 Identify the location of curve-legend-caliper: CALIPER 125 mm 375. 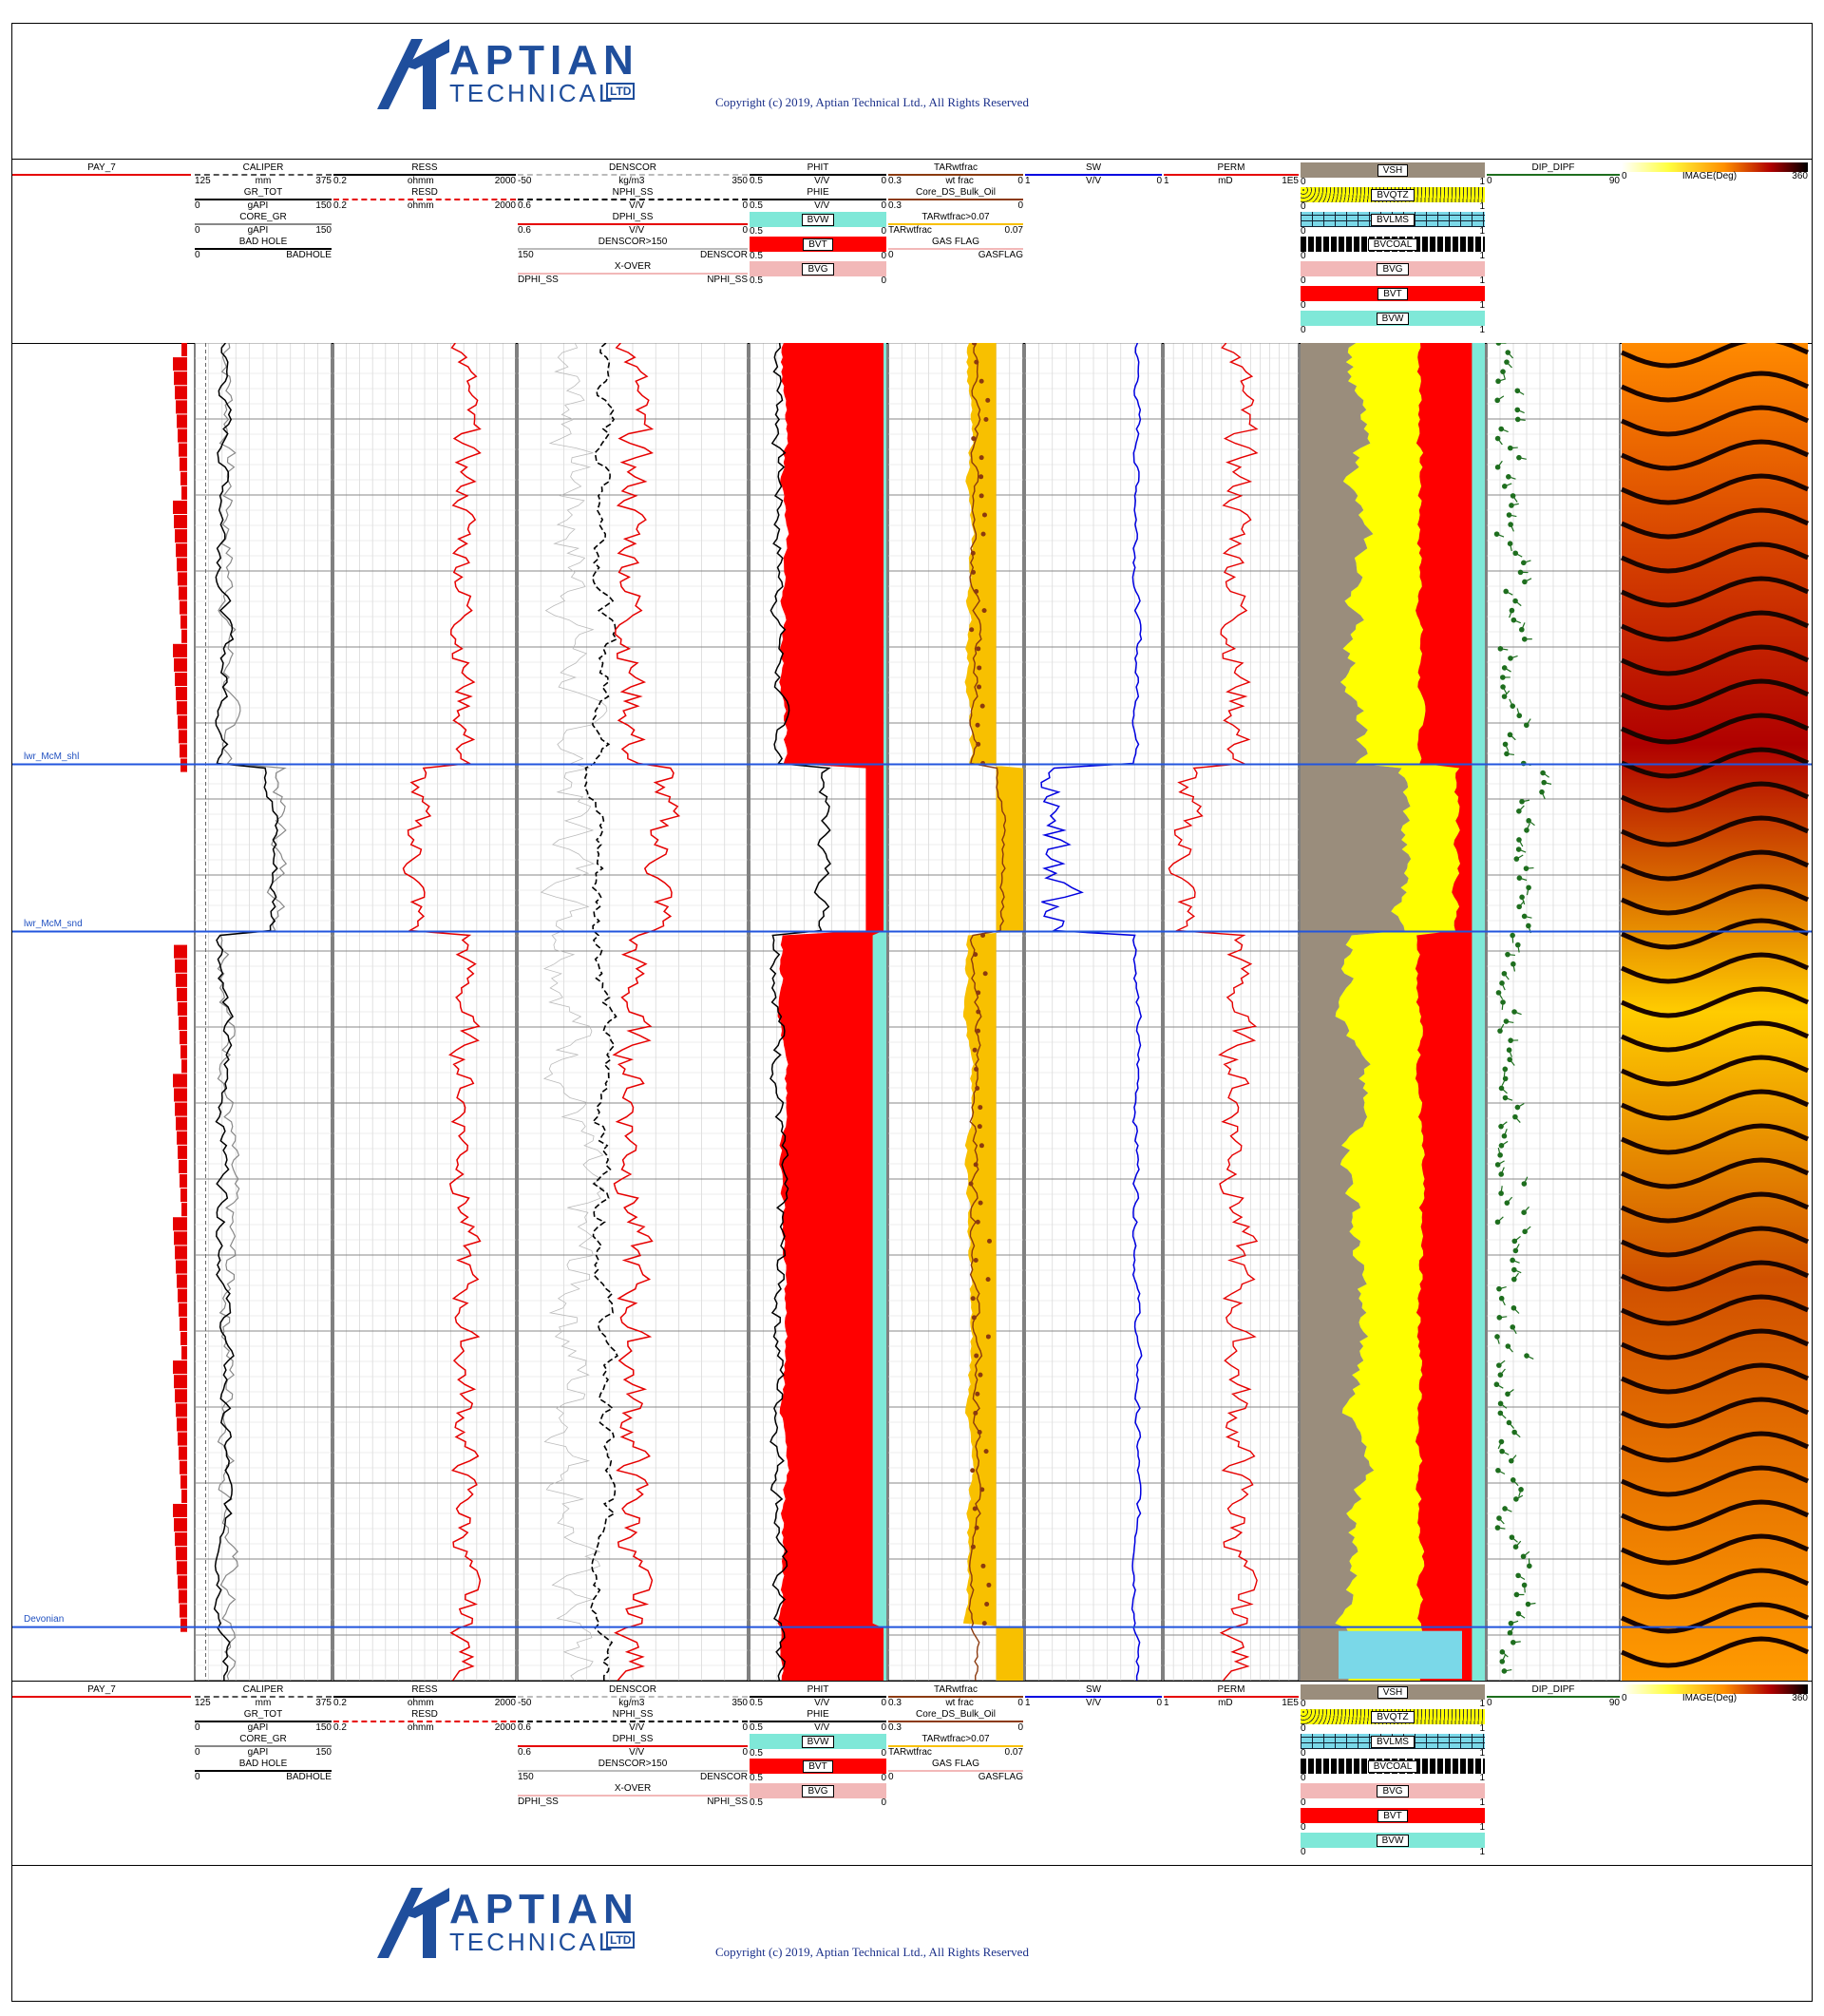
(263, 1696).